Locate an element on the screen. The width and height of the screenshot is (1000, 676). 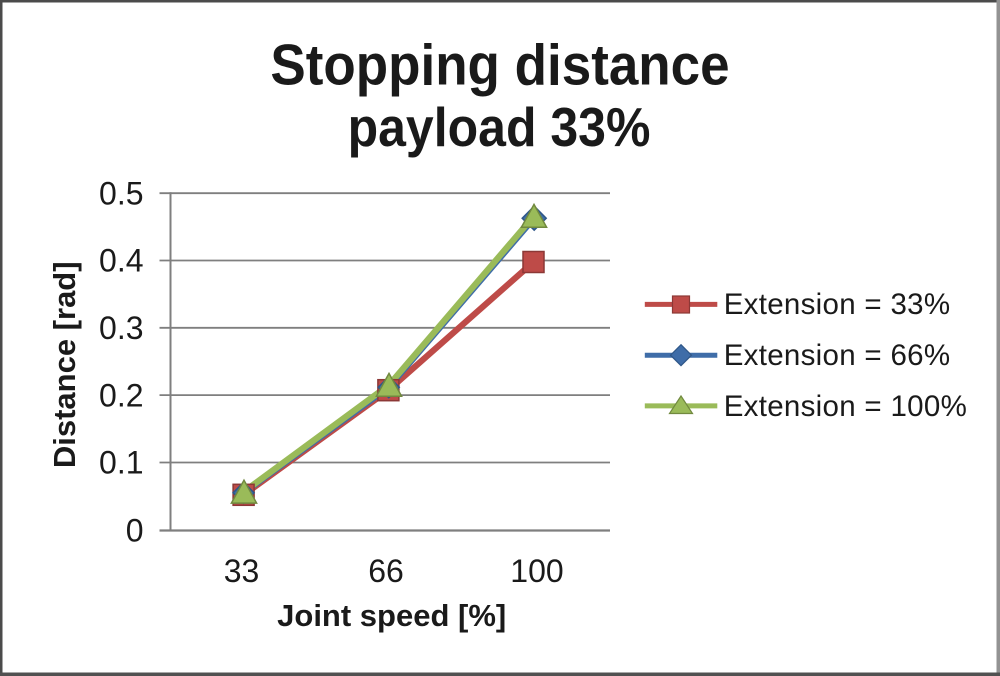
svg-text: 0.3 is located at coordinates (121, 328).